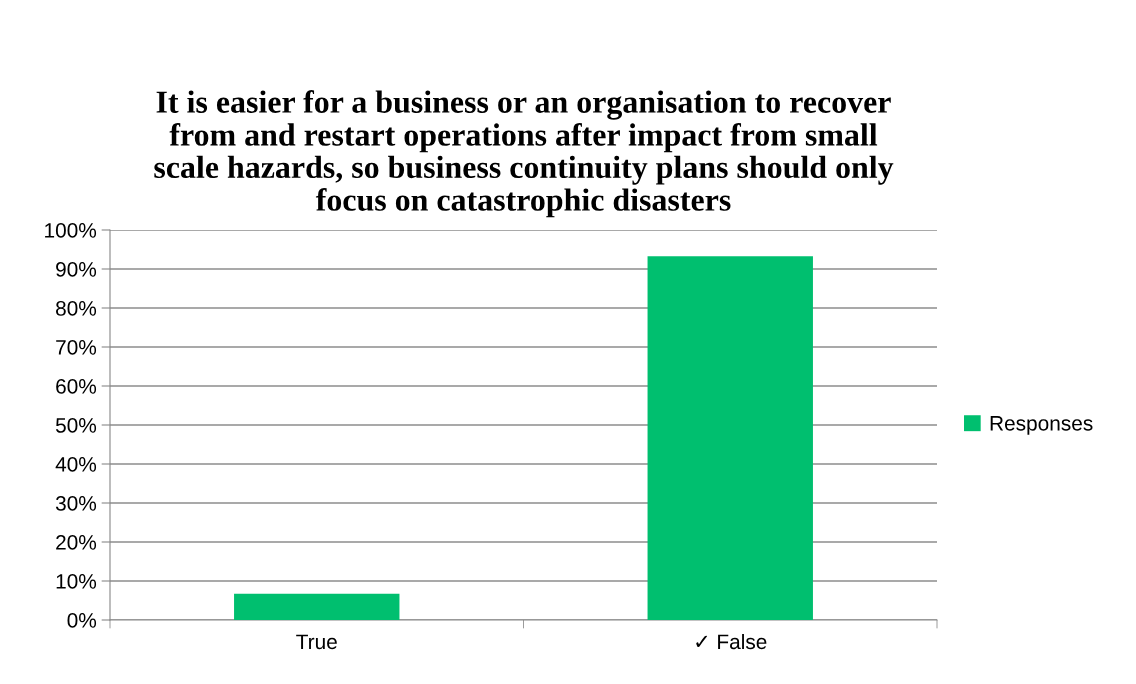 This screenshot has width=1136, height=684. Describe the element at coordinates (76, 542) in the screenshot. I see `y-tick-label: 20%` at that location.